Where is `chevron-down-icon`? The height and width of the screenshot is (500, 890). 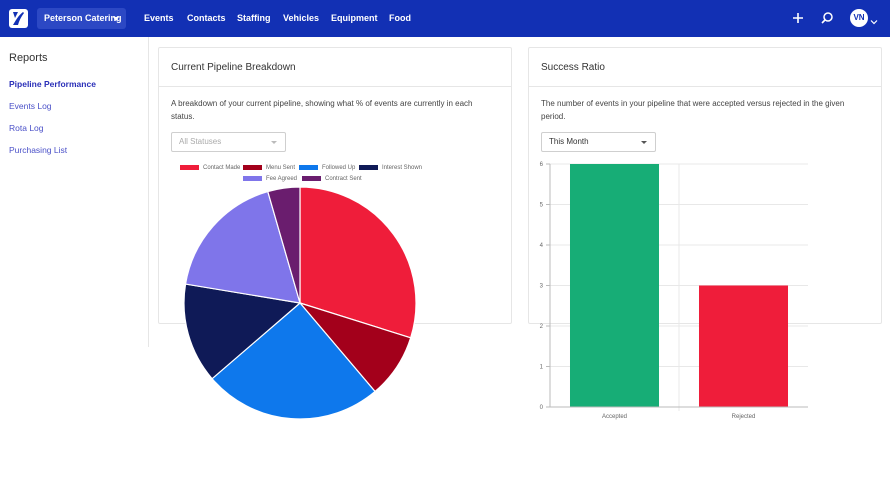 chevron-down-icon is located at coordinates (874, 19).